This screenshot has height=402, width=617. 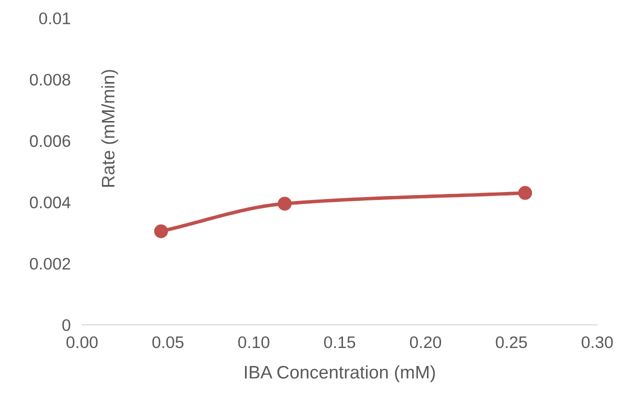 I want to click on x-axis-title: IBA Concentration (mM), so click(x=340, y=373).